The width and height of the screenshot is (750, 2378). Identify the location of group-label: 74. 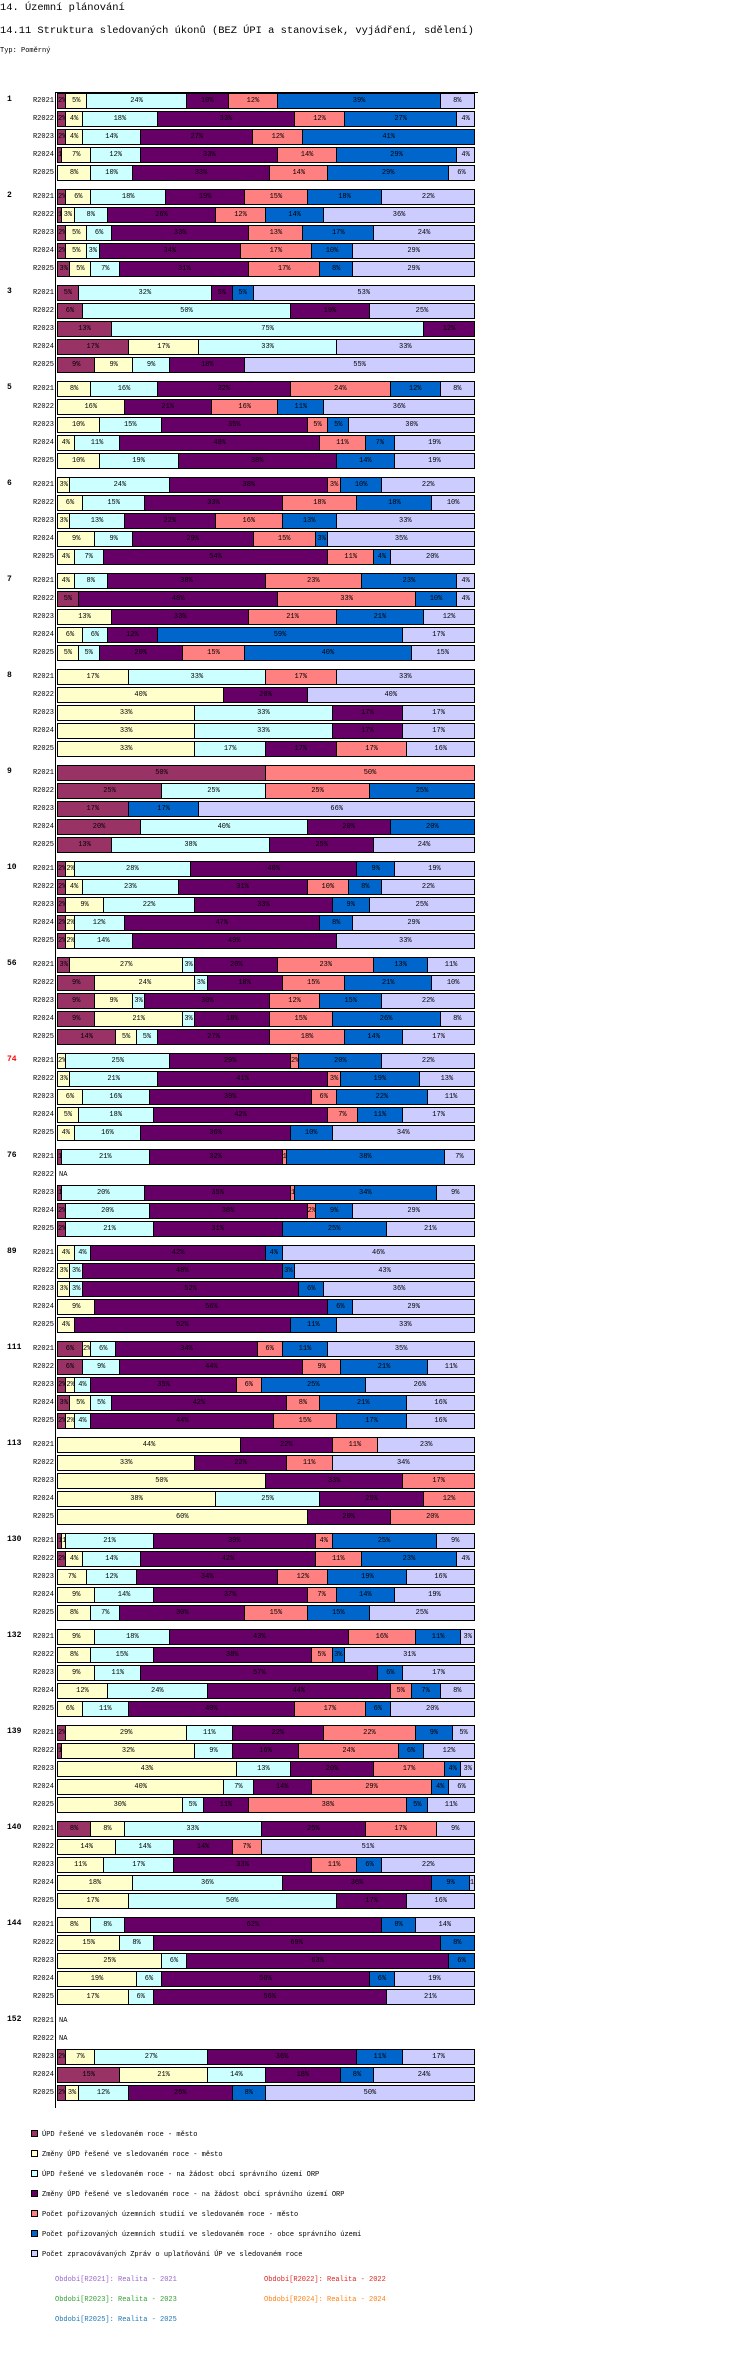
(12, 1059).